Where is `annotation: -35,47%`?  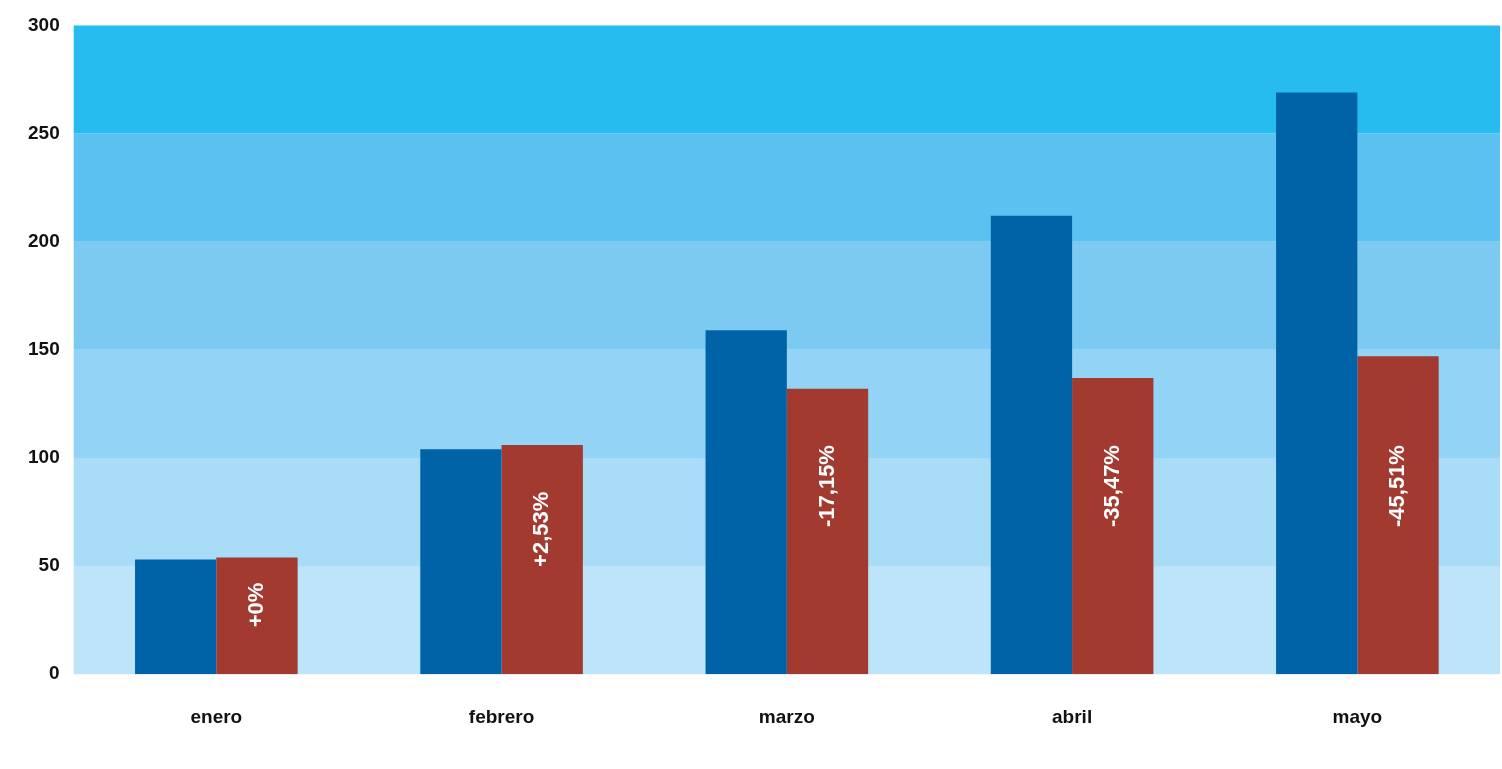
annotation: -35,47% is located at coordinates (1111, 486).